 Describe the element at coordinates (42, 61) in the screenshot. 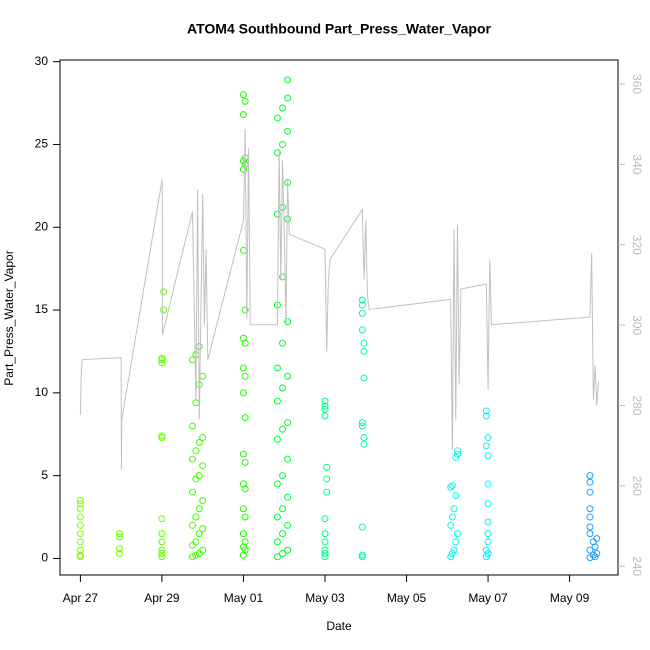

I see `y-tick-label: 30` at that location.